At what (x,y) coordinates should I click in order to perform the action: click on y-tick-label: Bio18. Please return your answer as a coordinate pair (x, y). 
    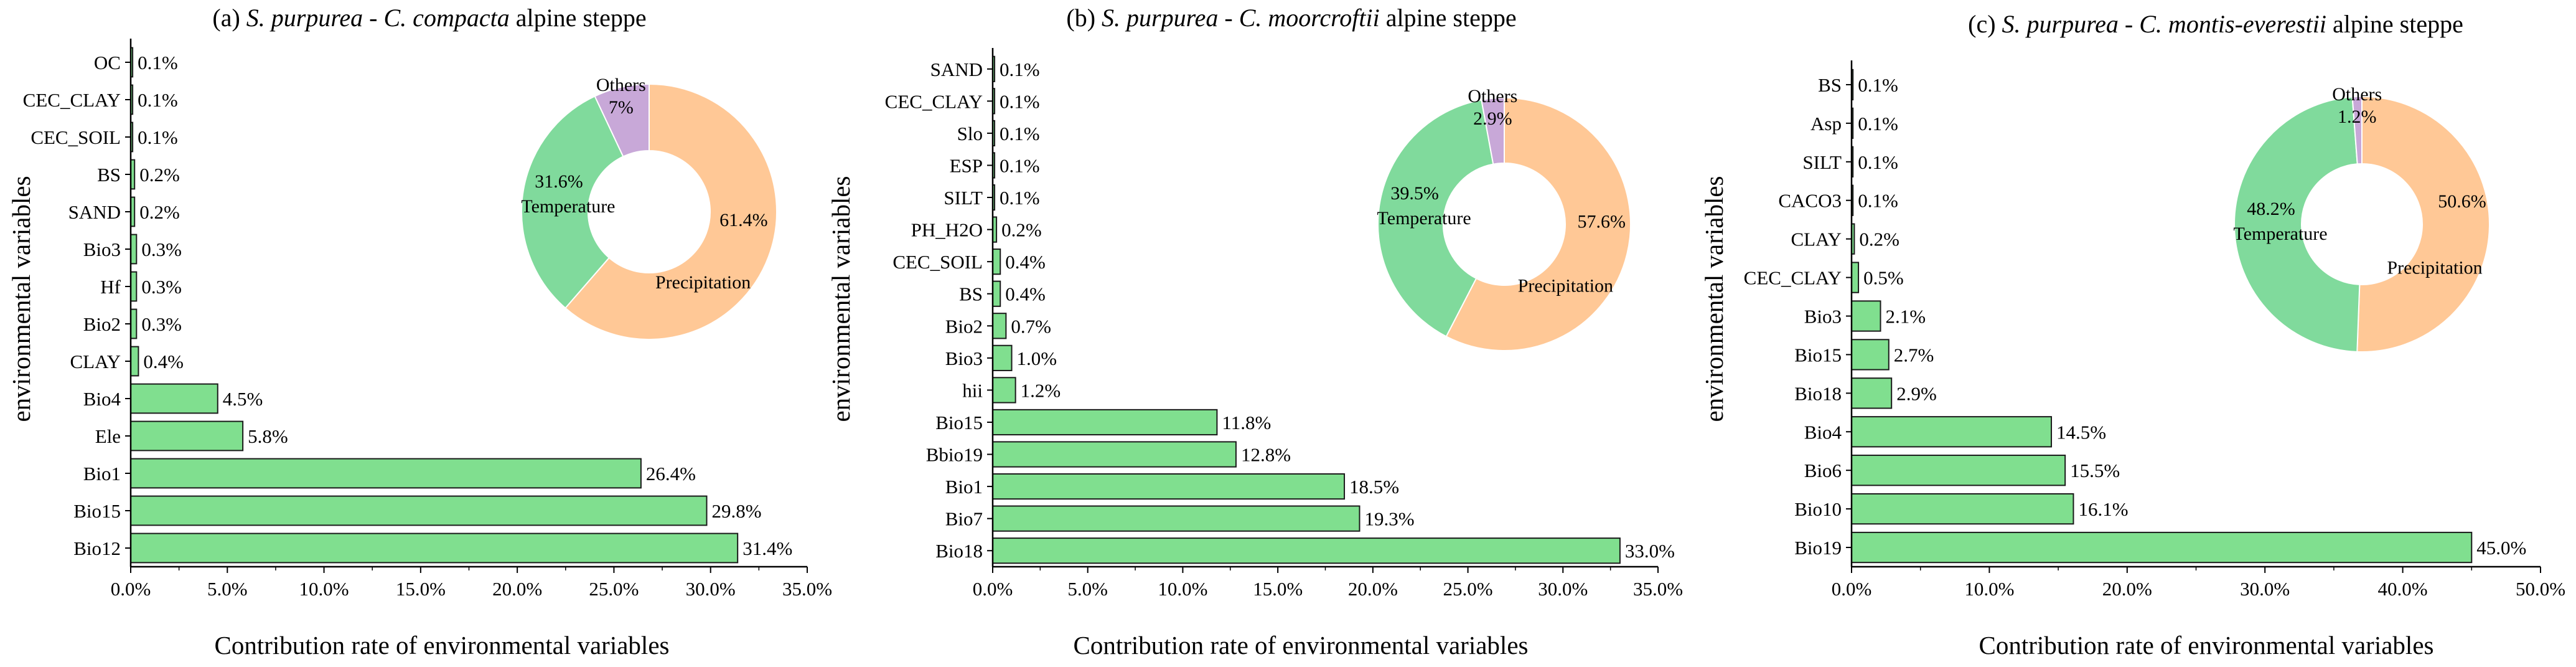
    Looking at the image, I should click on (1818, 393).